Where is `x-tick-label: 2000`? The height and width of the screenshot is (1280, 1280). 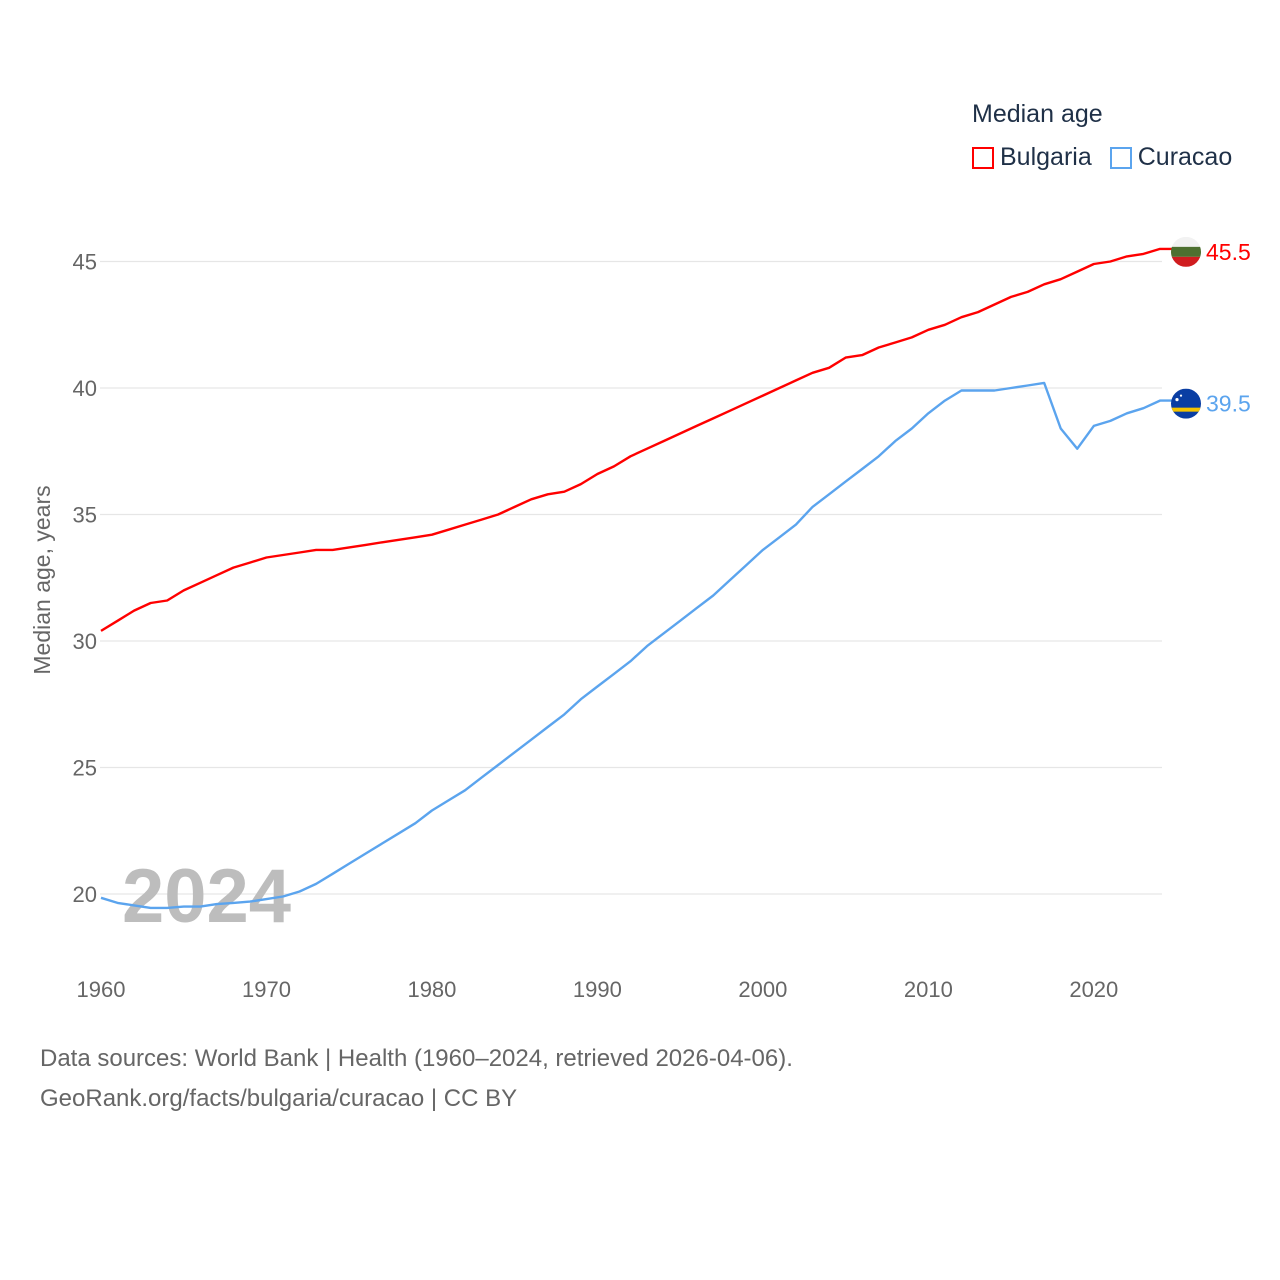 x-tick-label: 2000 is located at coordinates (762, 989).